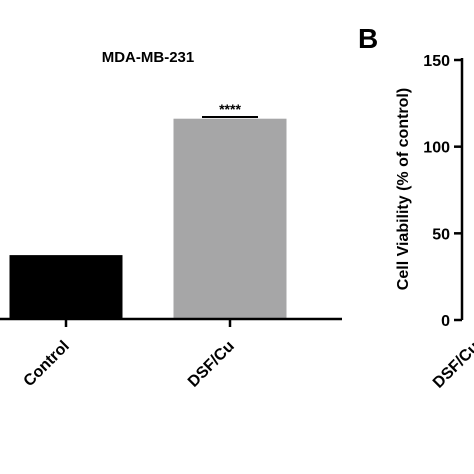  I want to click on significance-label: ****, so click(230, 109).